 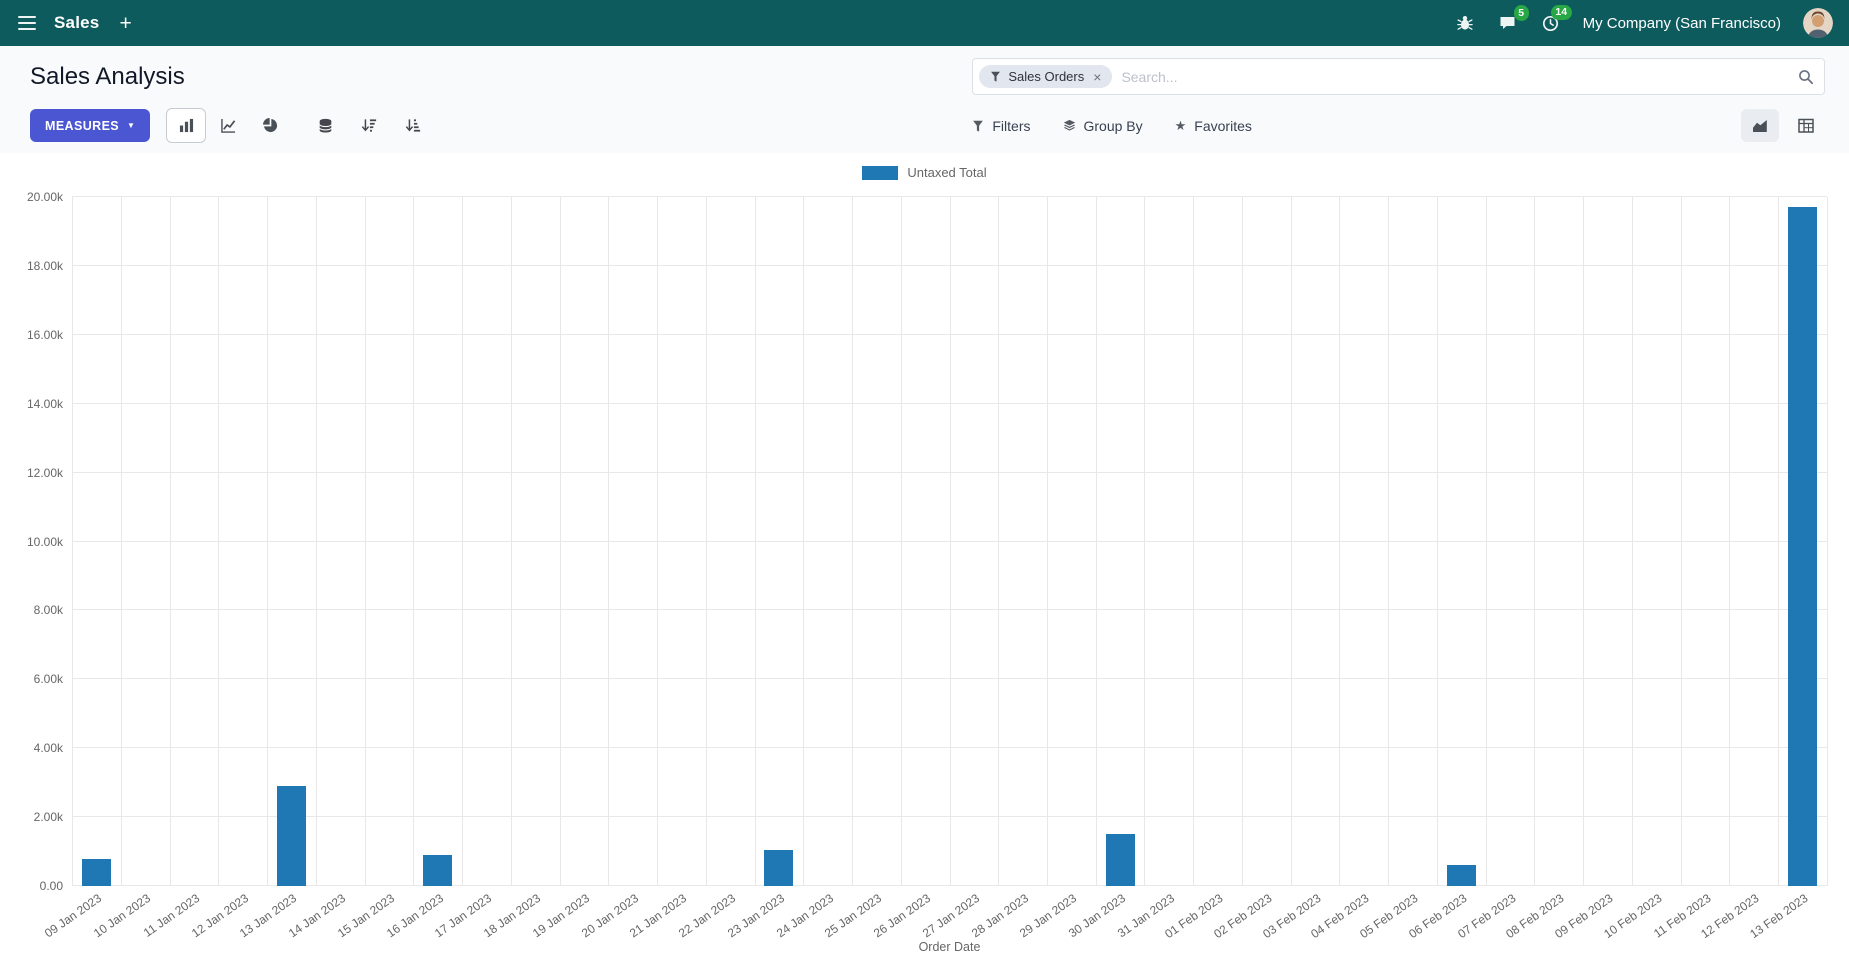 What do you see at coordinates (1011, 125) in the screenshot?
I see `filters-label: Filters` at bounding box center [1011, 125].